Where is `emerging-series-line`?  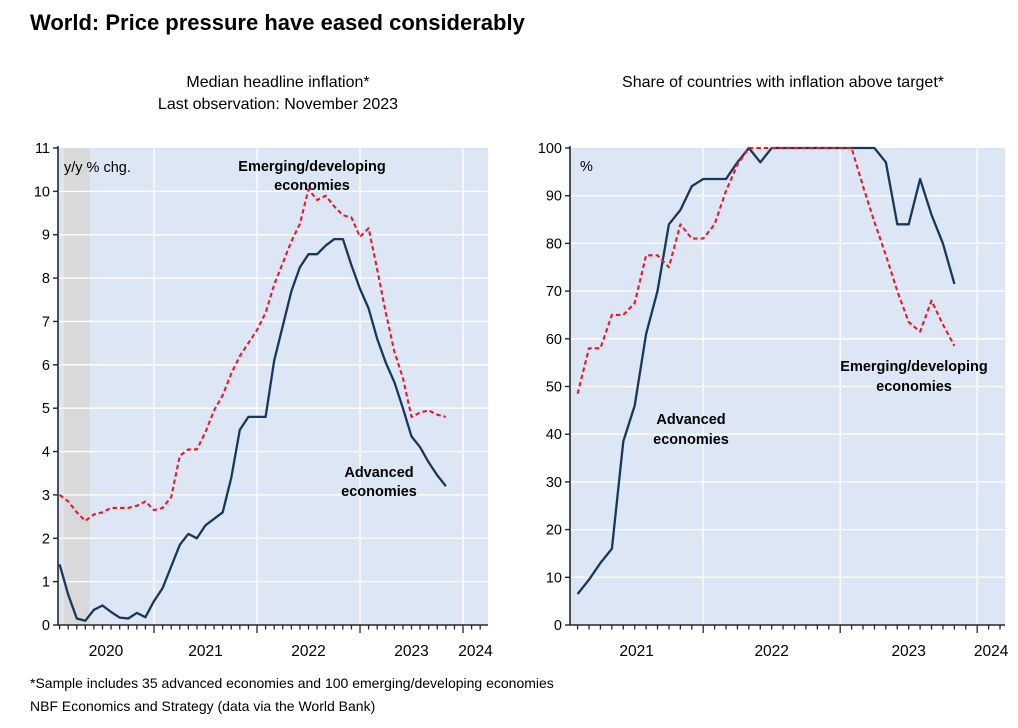 emerging-series-line is located at coordinates (766, 270).